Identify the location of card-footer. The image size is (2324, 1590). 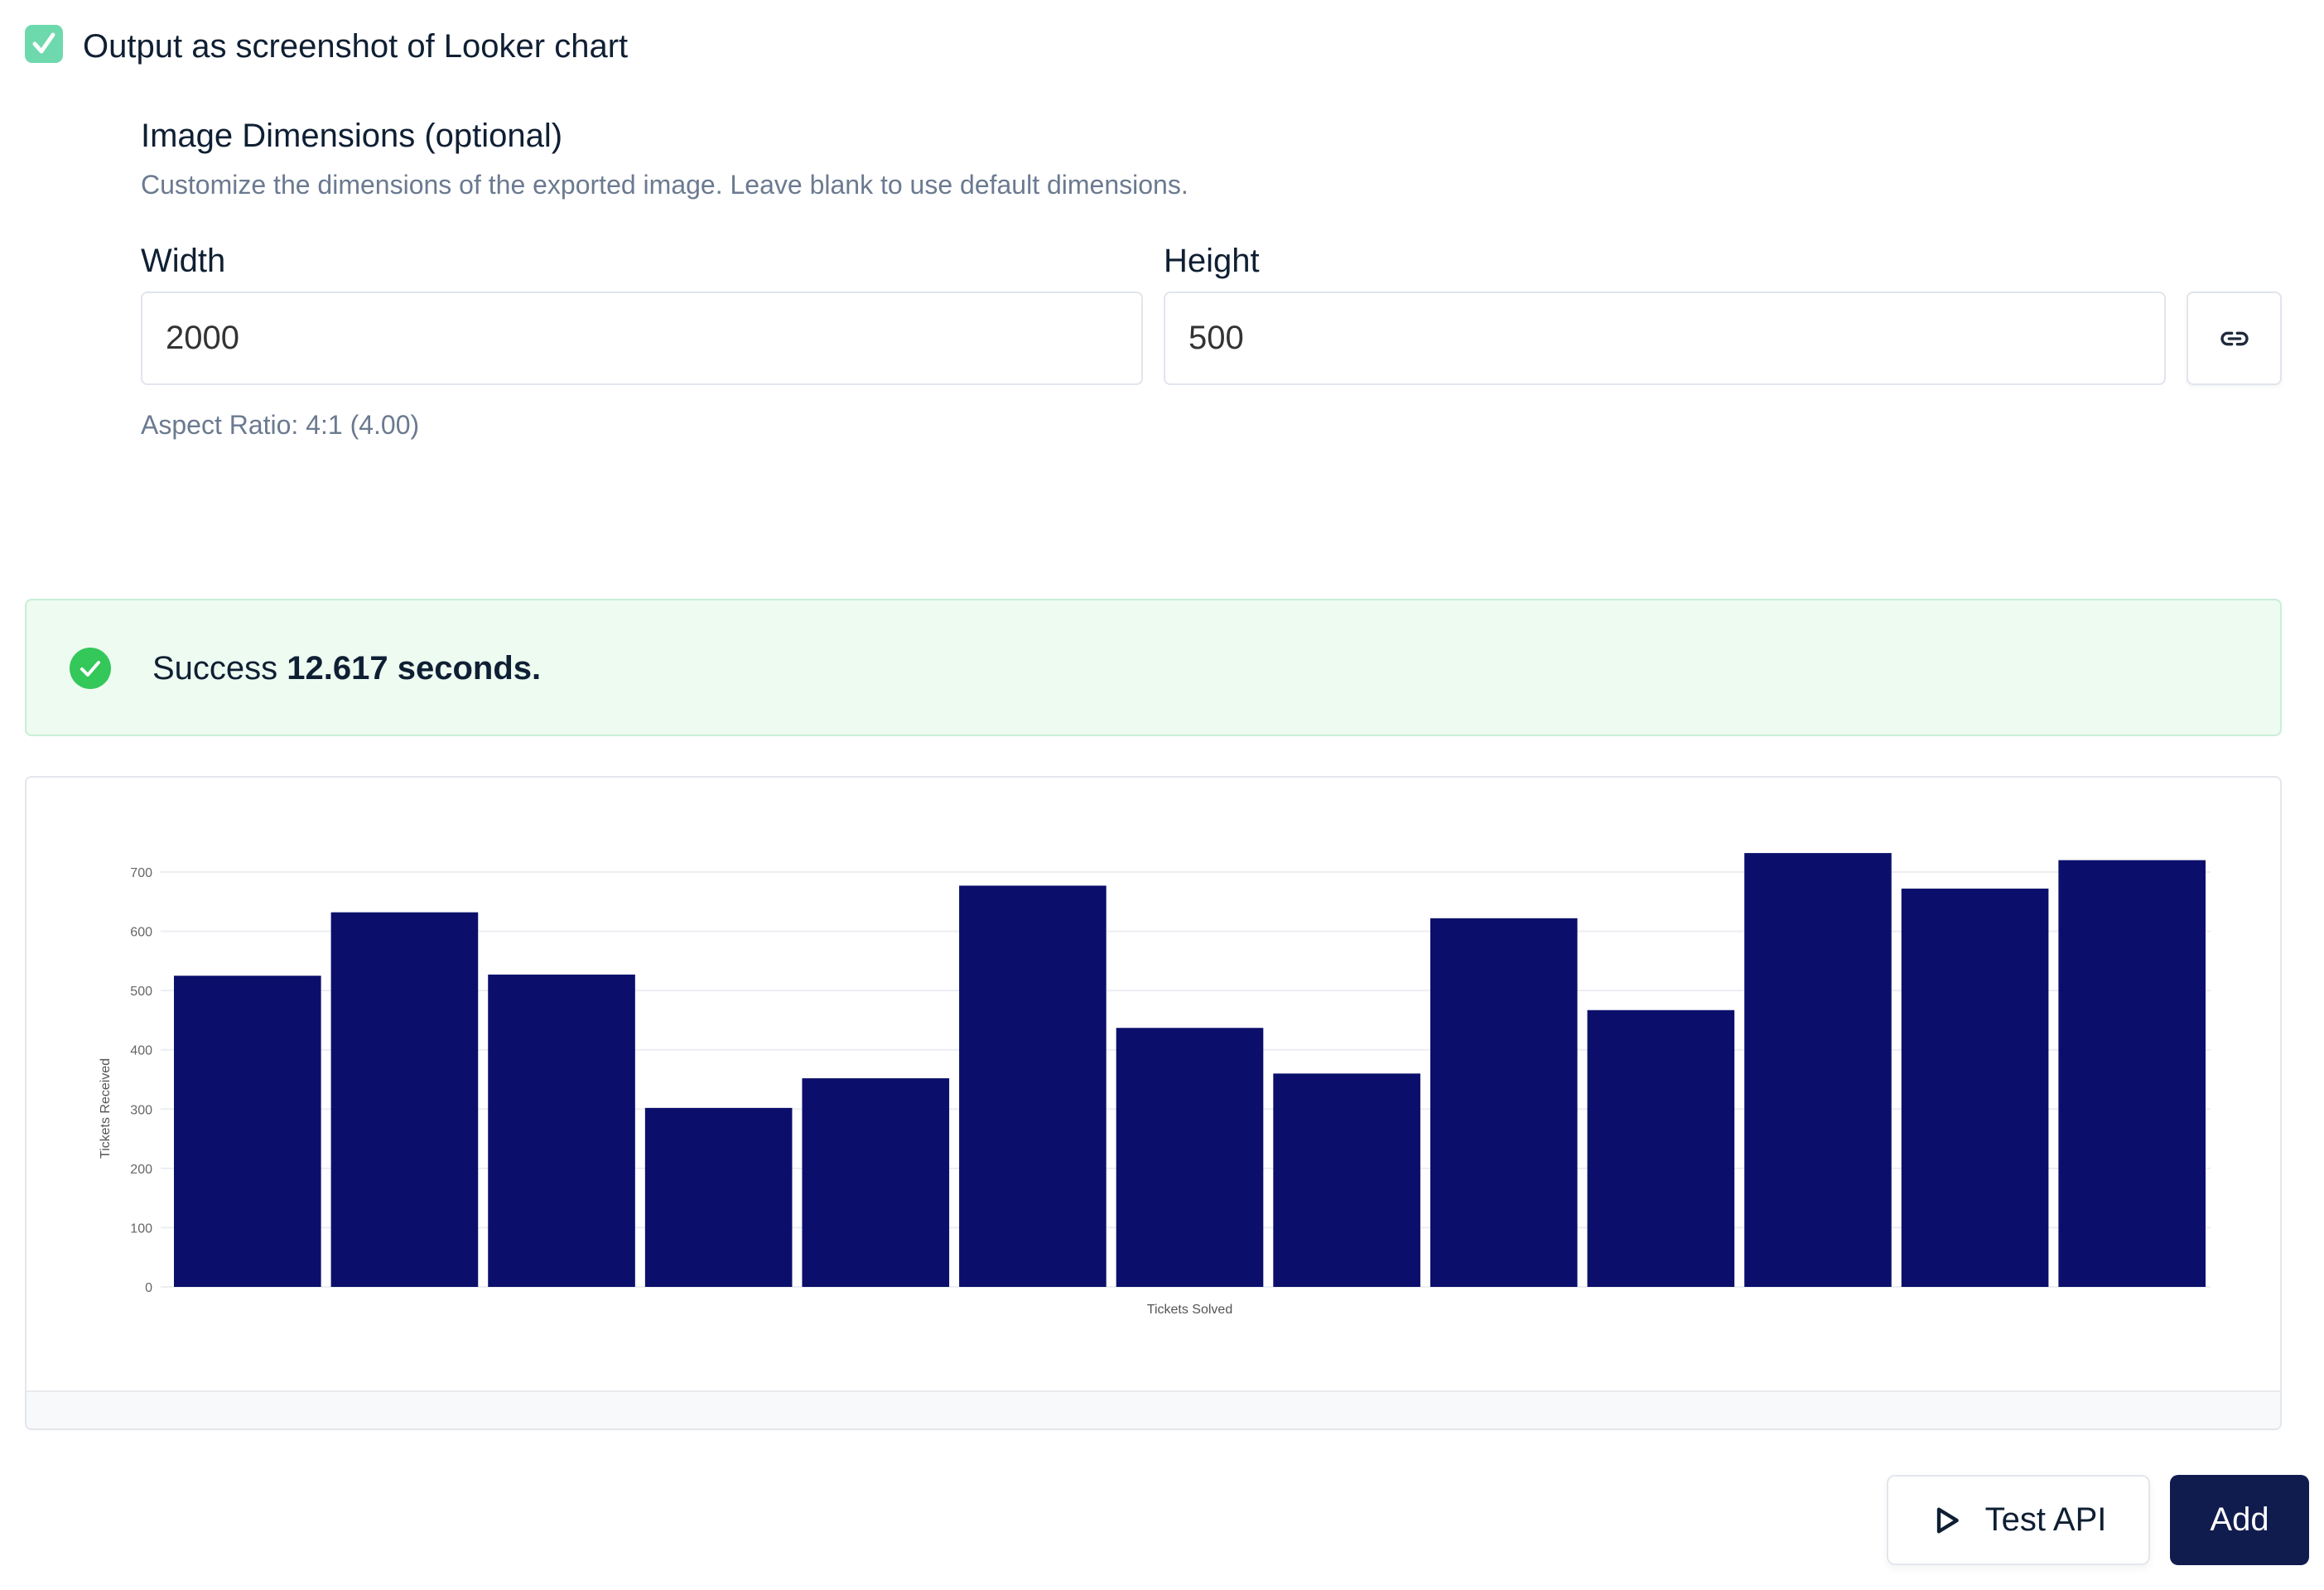
(1153, 1409).